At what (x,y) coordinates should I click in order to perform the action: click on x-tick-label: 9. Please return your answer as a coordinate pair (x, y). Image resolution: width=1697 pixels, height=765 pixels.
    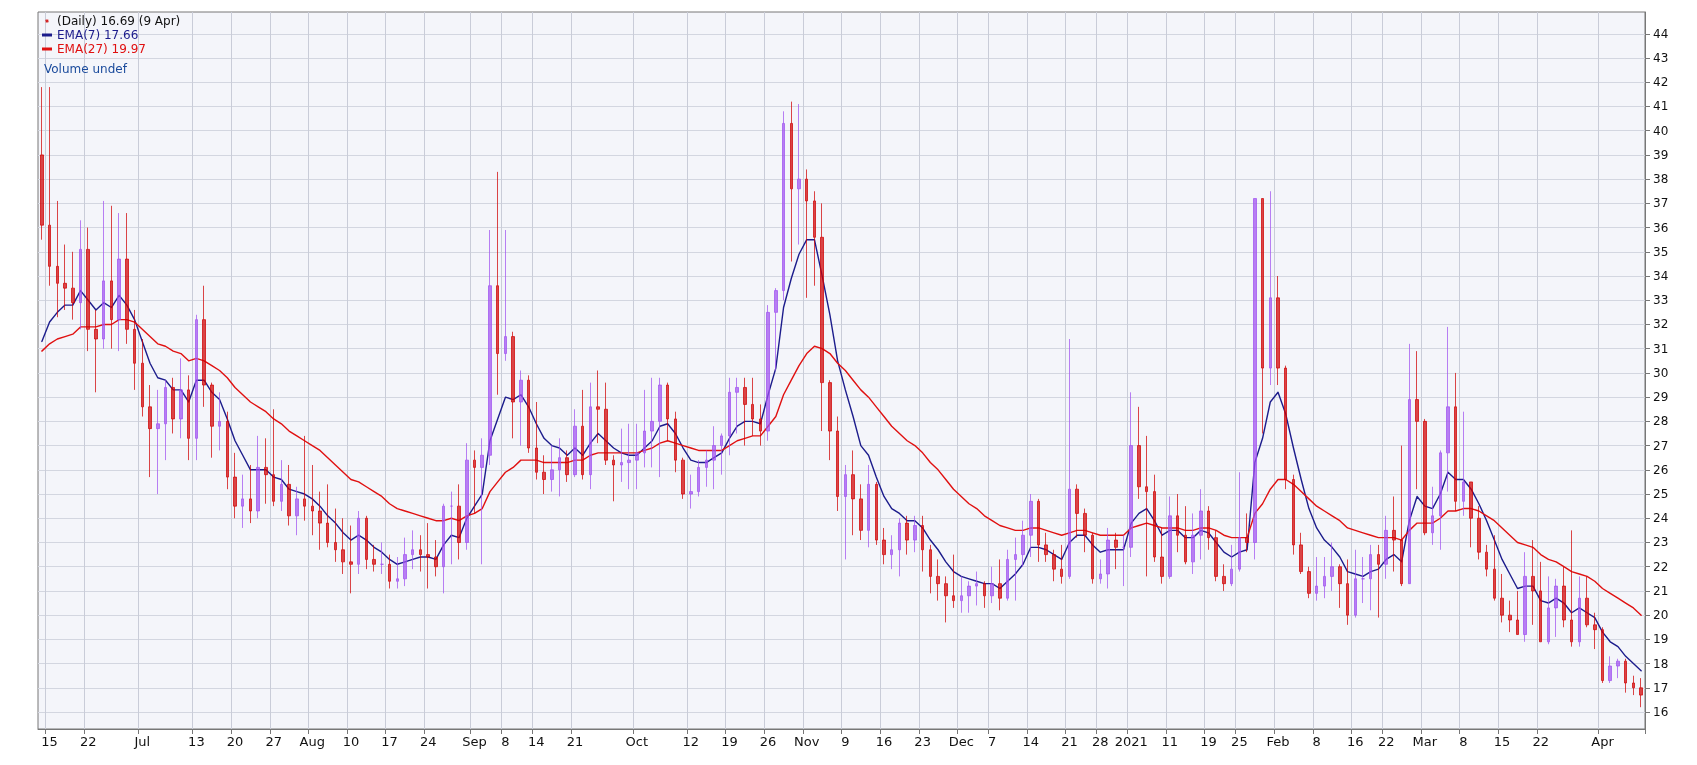
    Looking at the image, I should click on (845, 741).